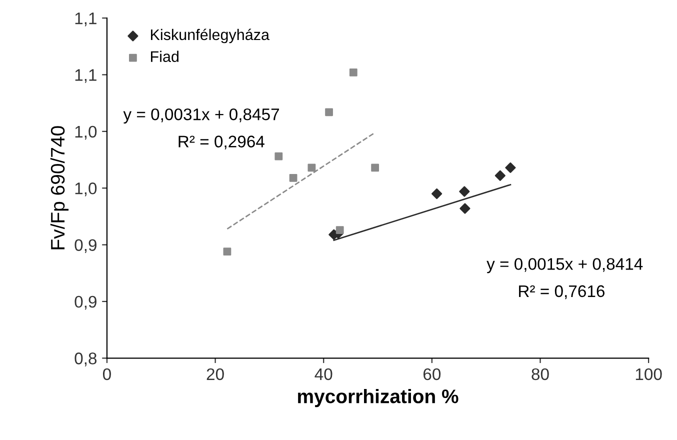  Describe the element at coordinates (201, 116) in the screenshot. I see `annotation: y = 0,0031x + 0,8457` at that location.